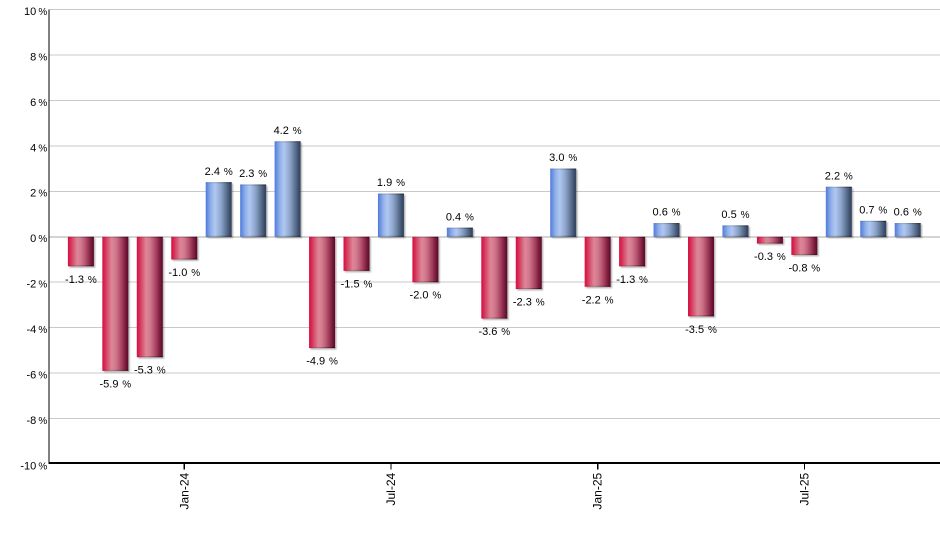 This screenshot has width=940, height=555. What do you see at coordinates (873, 210) in the screenshot?
I see `svg-text: 0.7 %` at bounding box center [873, 210].